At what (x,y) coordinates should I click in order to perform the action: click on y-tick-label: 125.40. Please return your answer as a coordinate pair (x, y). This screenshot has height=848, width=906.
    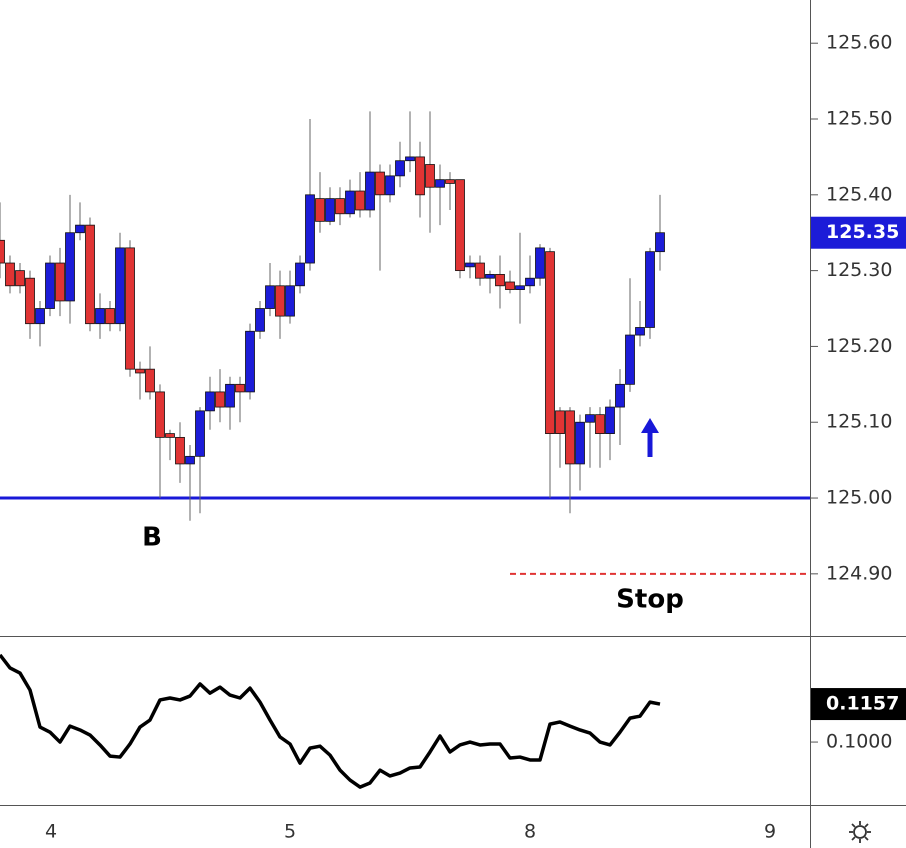
    Looking at the image, I should click on (859, 194).